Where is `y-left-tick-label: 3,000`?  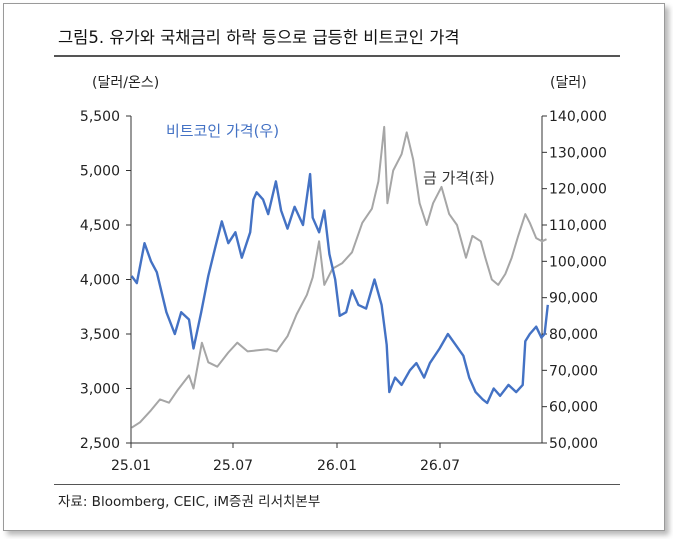 y-left-tick-label: 3,000 is located at coordinates (100, 390).